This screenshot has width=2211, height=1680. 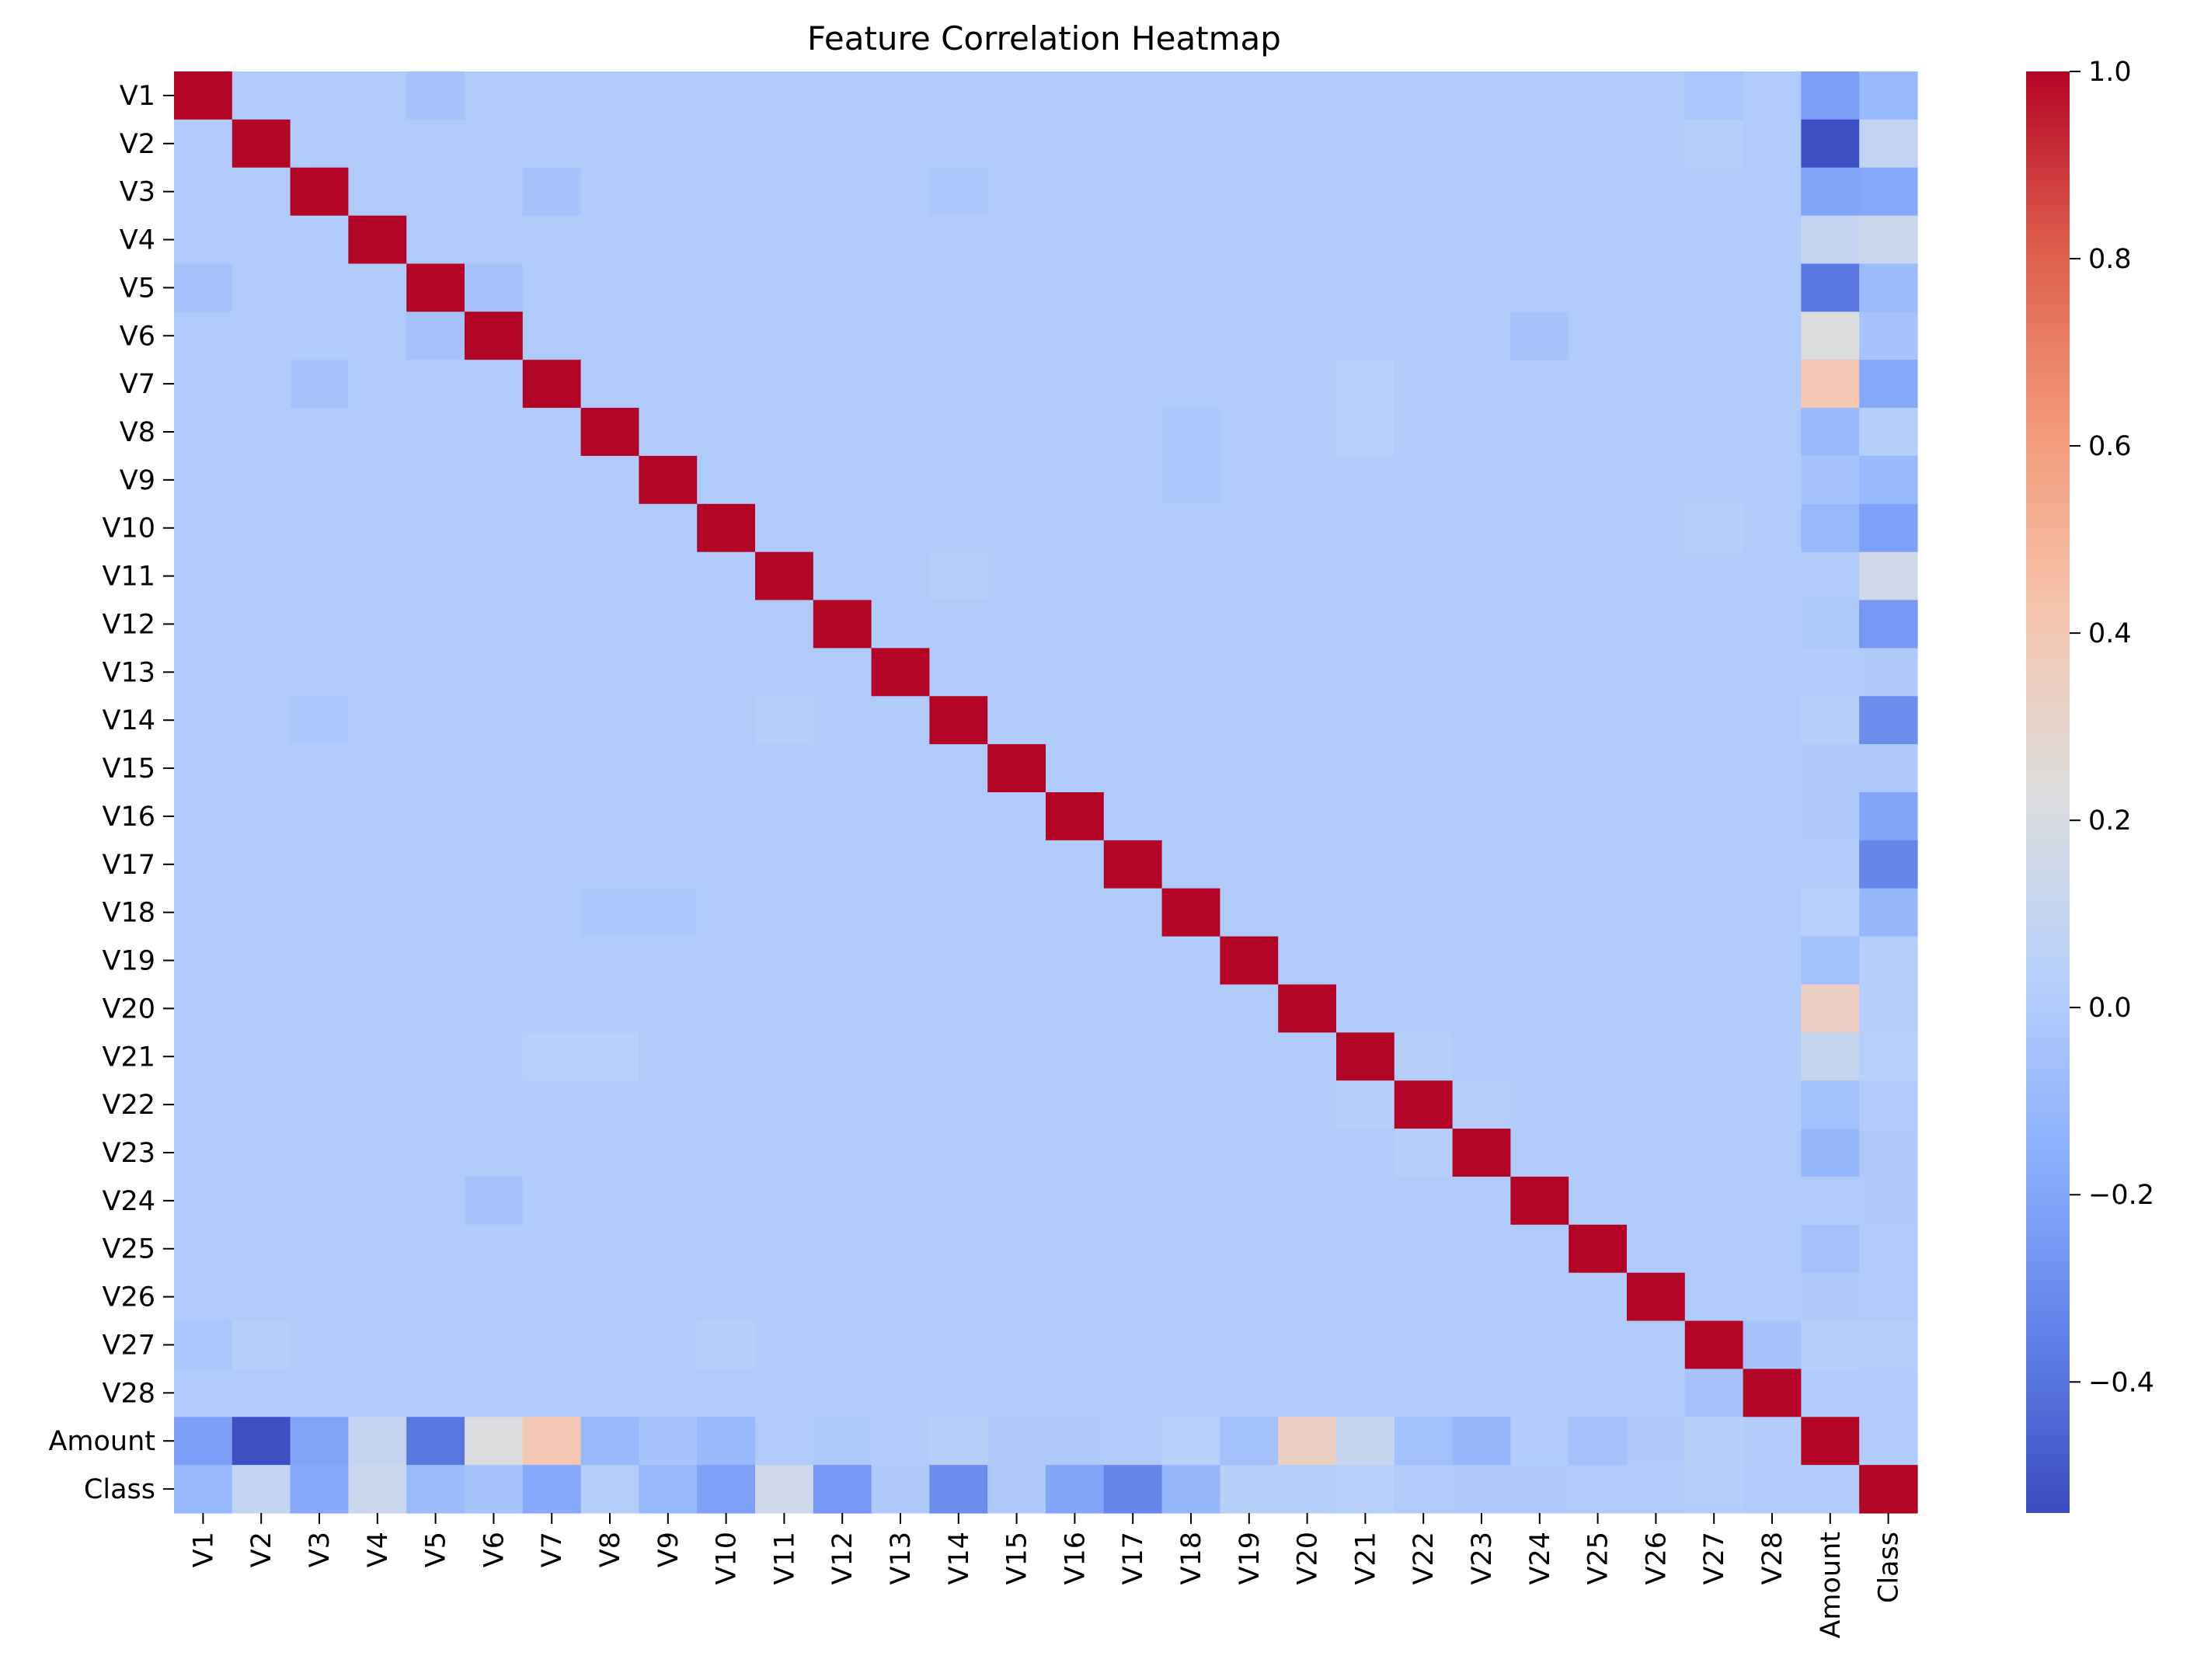 I want to click on column-label: V13, so click(x=901, y=1558).